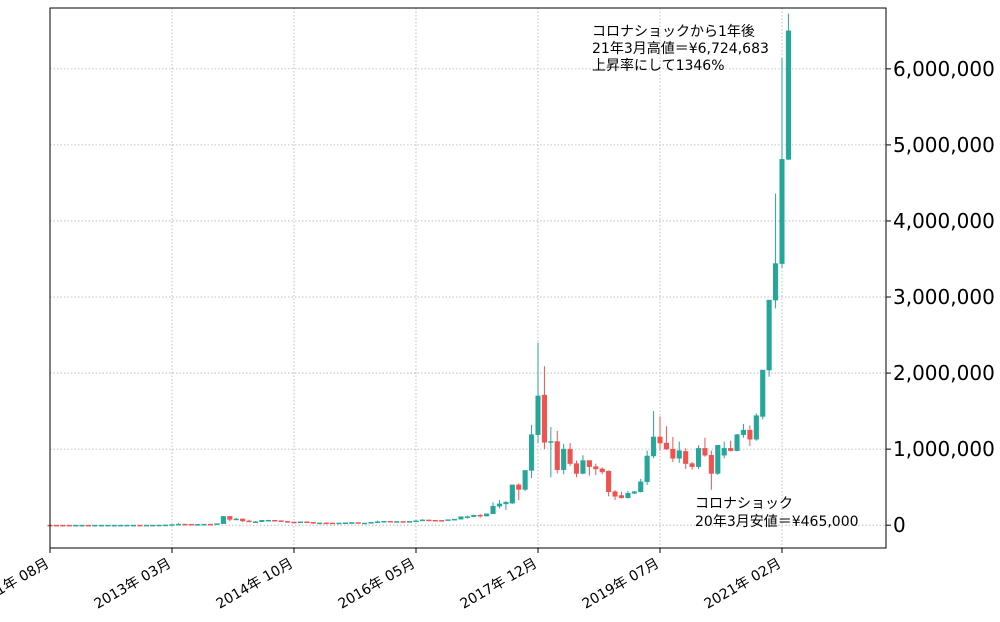 Image resolution: width=1000 pixels, height=622 pixels. I want to click on x-tick-label: 2016年 05月, so click(377, 584).